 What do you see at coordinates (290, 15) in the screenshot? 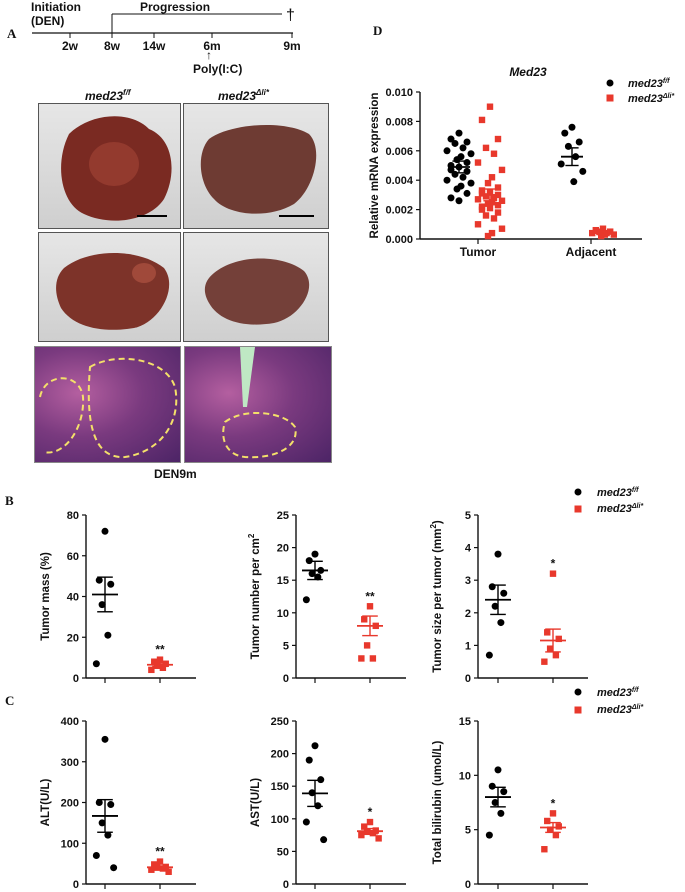
I see `timeline-dagger: †` at bounding box center [290, 15].